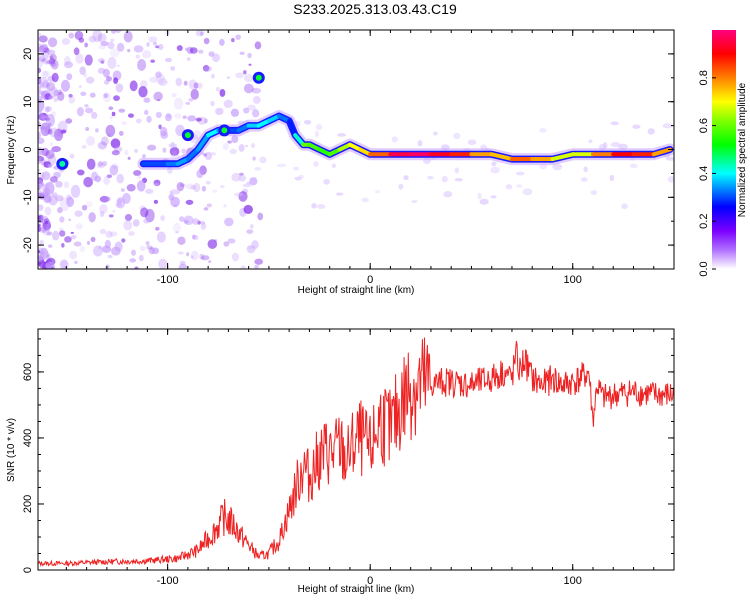  Describe the element at coordinates (375, 9) in the screenshot. I see `chart-title: S233.2025.313.03.43.C19` at that location.